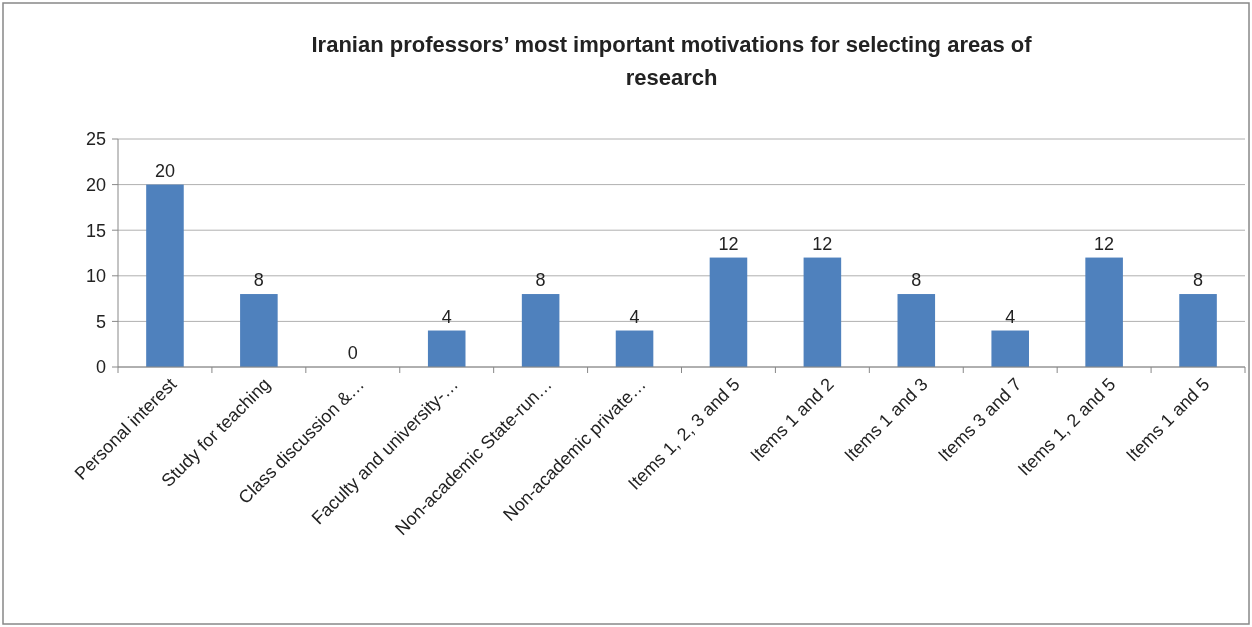 This screenshot has height=627, width=1252. I want to click on y-tick-label: 25, so click(95, 139).